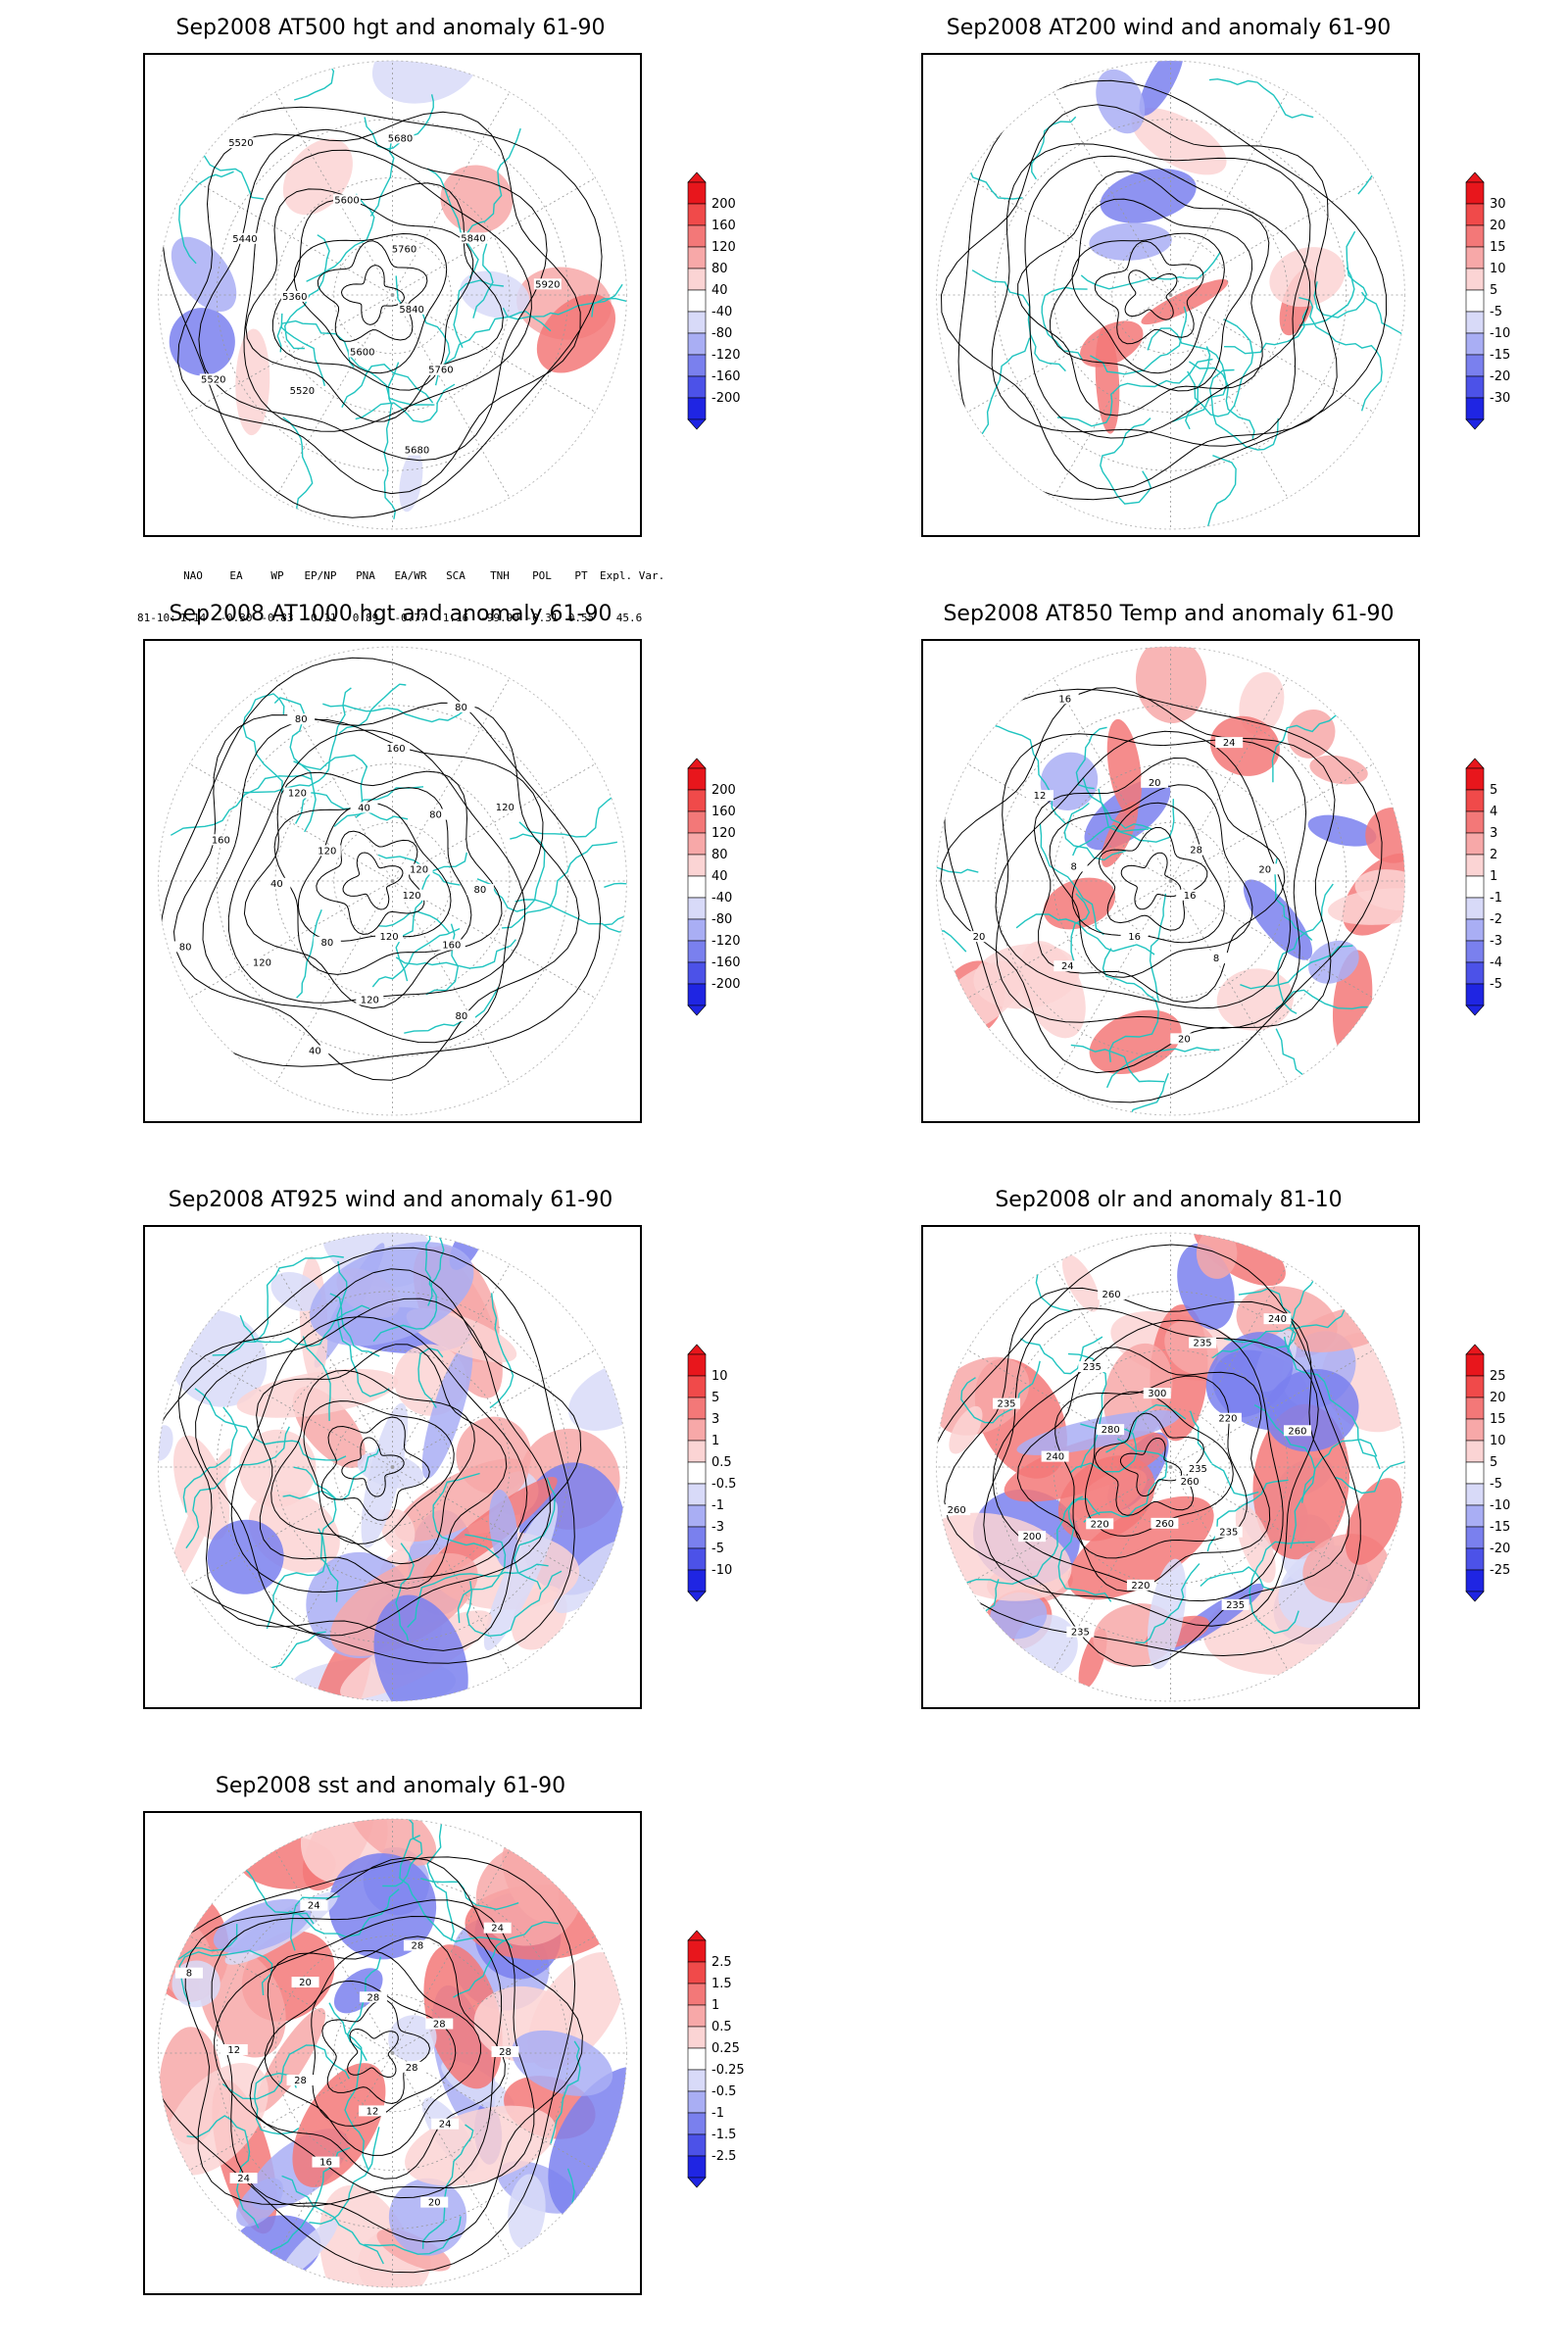 This screenshot has height=2352, width=1568. Describe the element at coordinates (721, 1462) in the screenshot. I see `colorbar-tick-label: 0.5` at that location.